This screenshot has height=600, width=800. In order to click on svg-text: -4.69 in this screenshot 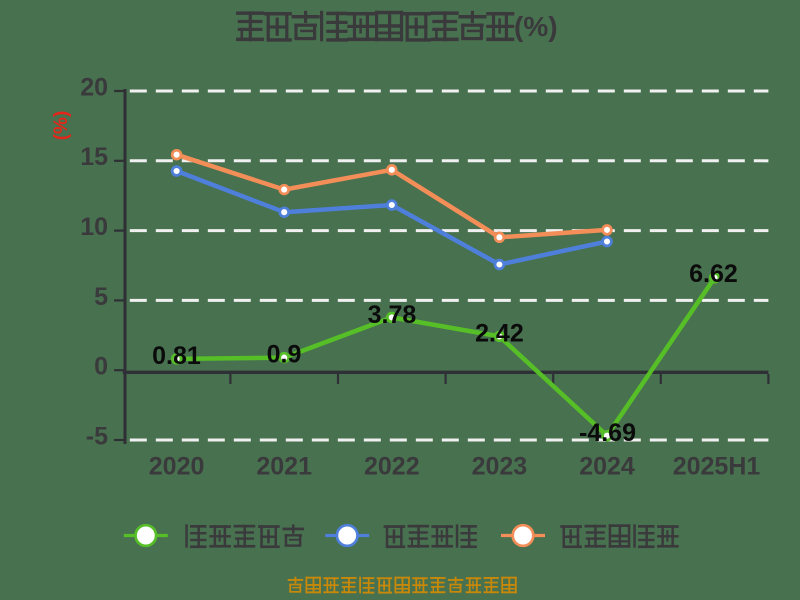, I will do `click(607, 433)`.